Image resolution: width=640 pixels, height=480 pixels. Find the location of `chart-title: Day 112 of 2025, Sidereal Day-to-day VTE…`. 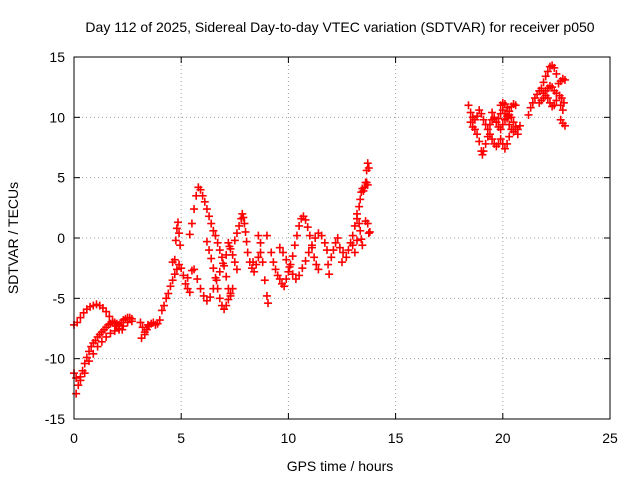

chart-title: Day 112 of 2025, Sidereal Day-to-day VTE… is located at coordinates (339, 27).